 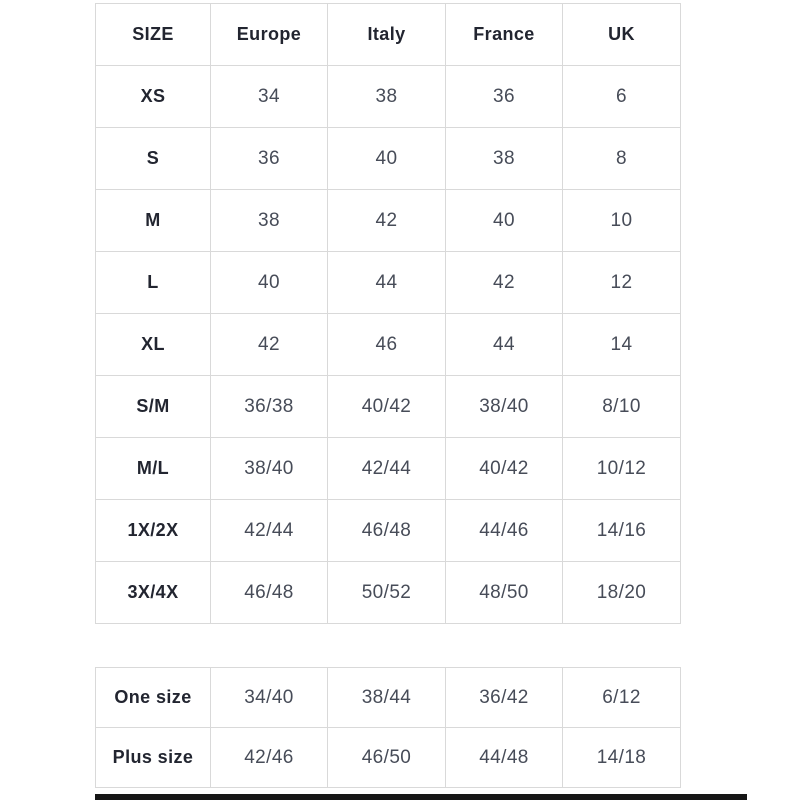 What do you see at coordinates (504, 757) in the screenshot?
I see `size-value-cell: 44/48` at bounding box center [504, 757].